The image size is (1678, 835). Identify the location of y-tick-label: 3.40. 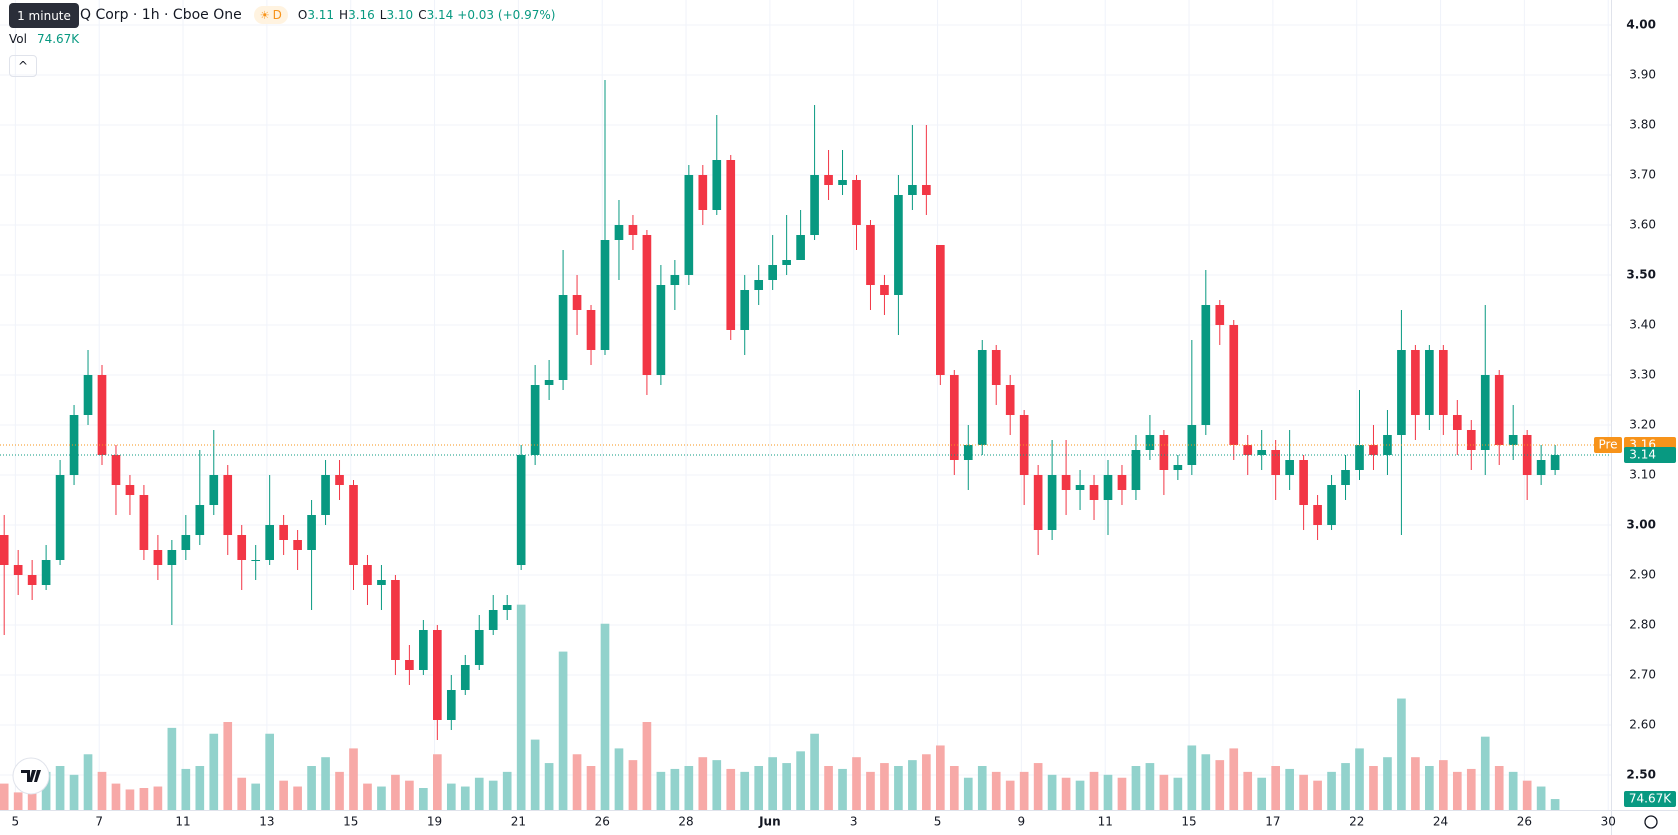
(1642, 325).